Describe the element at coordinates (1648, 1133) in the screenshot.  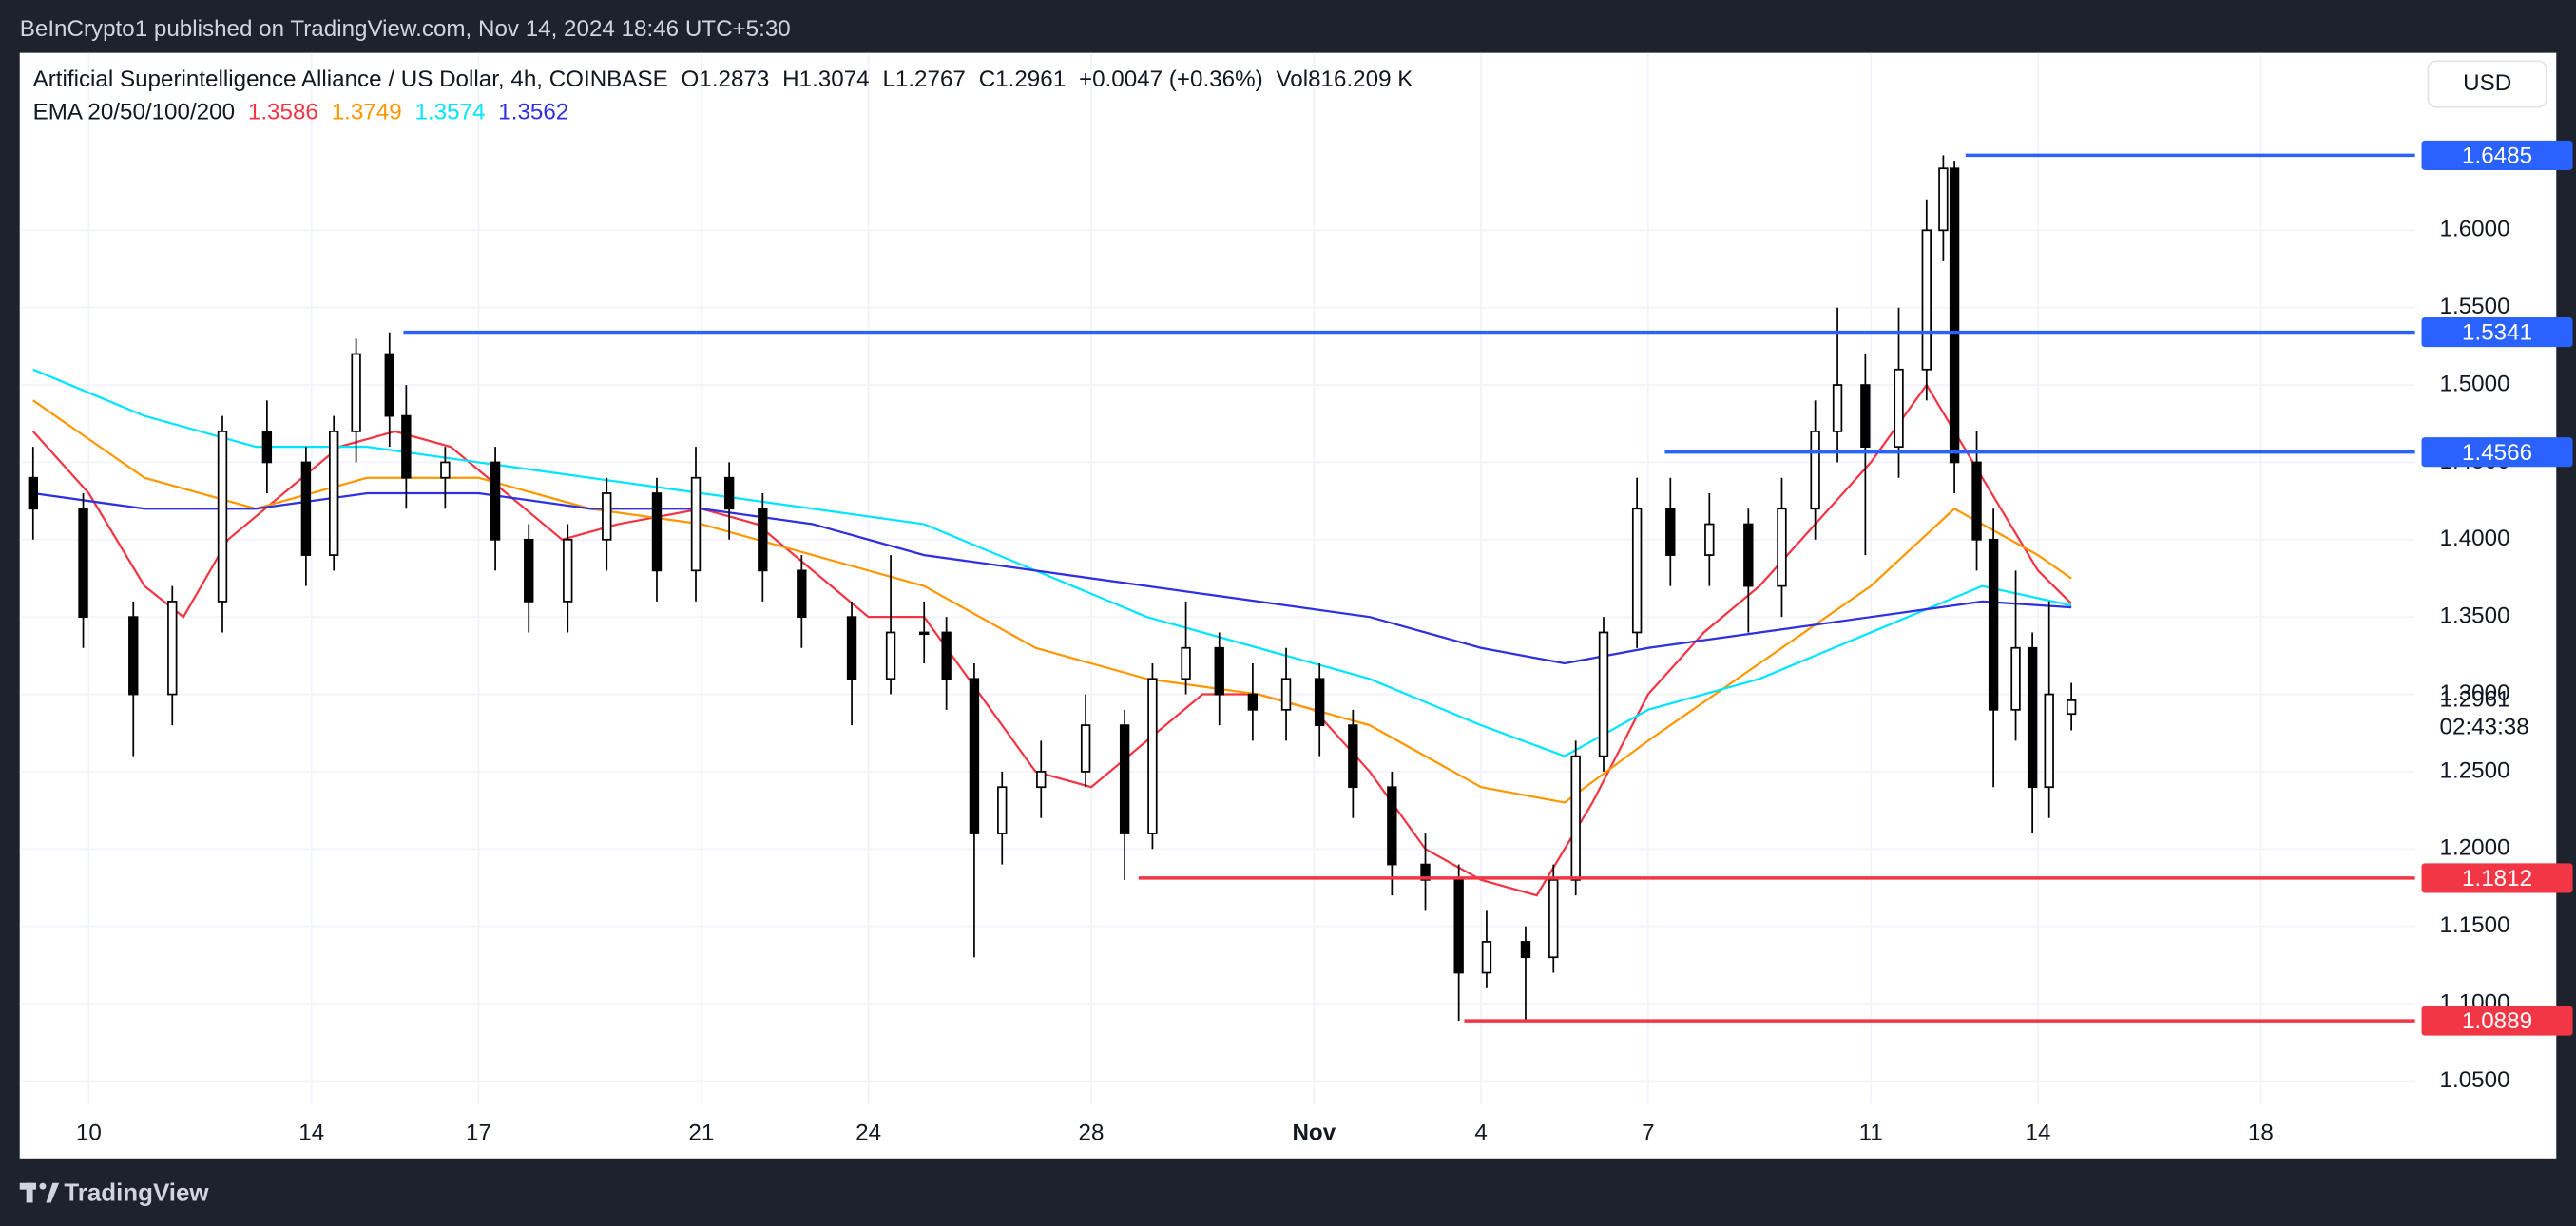
I see `x-tick-label: 7` at that location.